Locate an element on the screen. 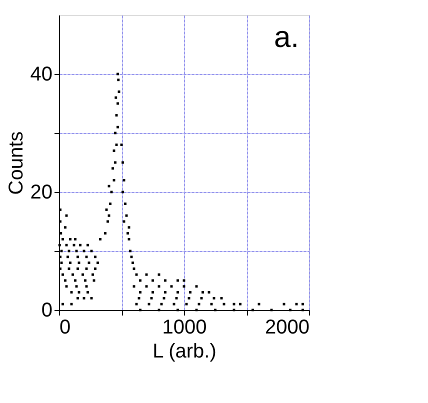  x-tick-label: 1000 is located at coordinates (184, 327).